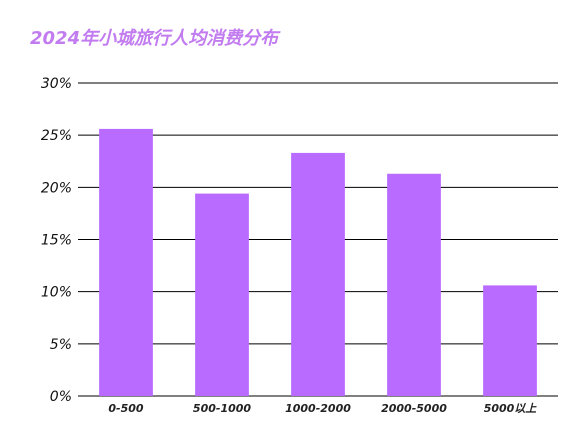 The width and height of the screenshot is (588, 430). What do you see at coordinates (510, 340) in the screenshot?
I see `bar-5000以上` at bounding box center [510, 340].